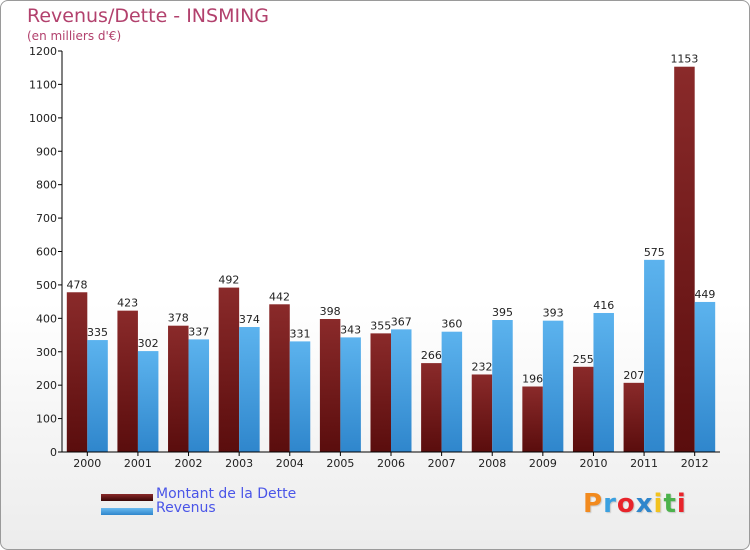 This screenshot has width=750, height=550. What do you see at coordinates (583, 359) in the screenshot?
I see `data-label-dette: 255` at bounding box center [583, 359].